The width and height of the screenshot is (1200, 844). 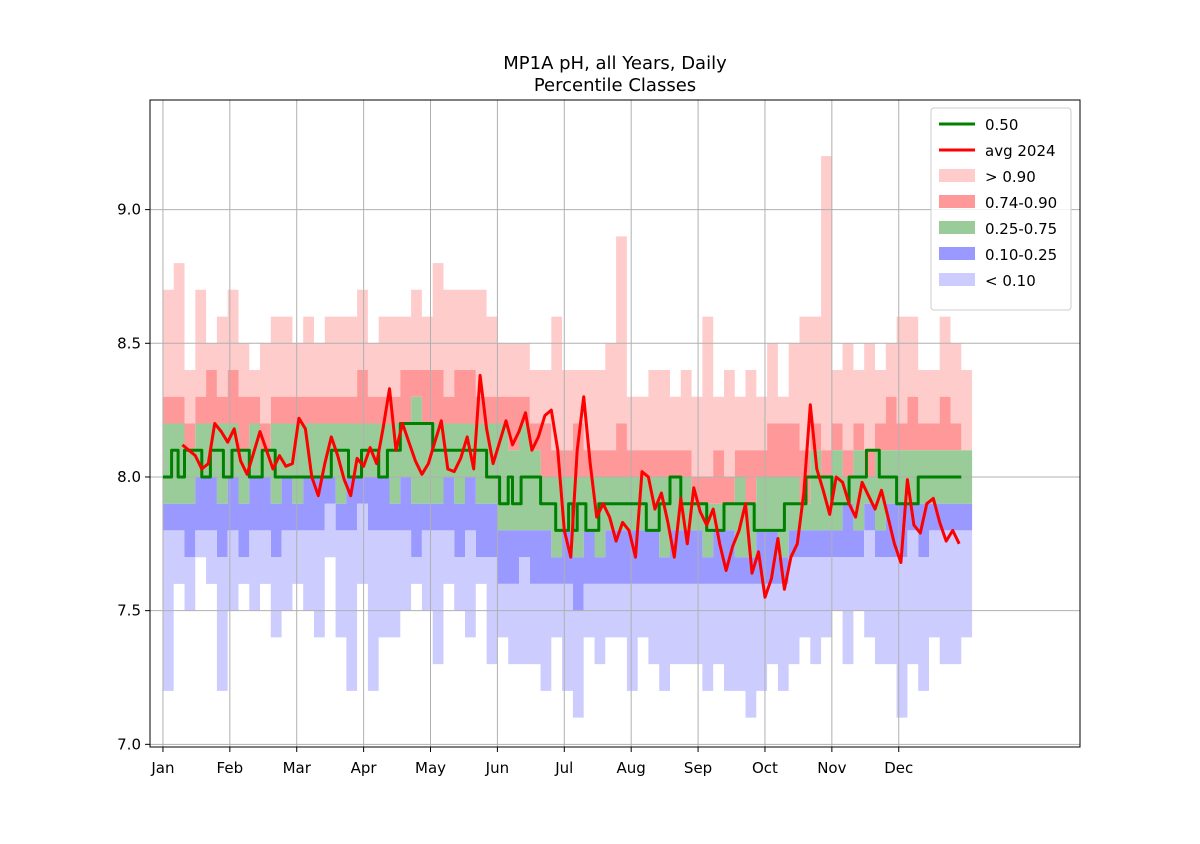 What do you see at coordinates (430, 768) in the screenshot?
I see `x-tick-label: May` at bounding box center [430, 768].